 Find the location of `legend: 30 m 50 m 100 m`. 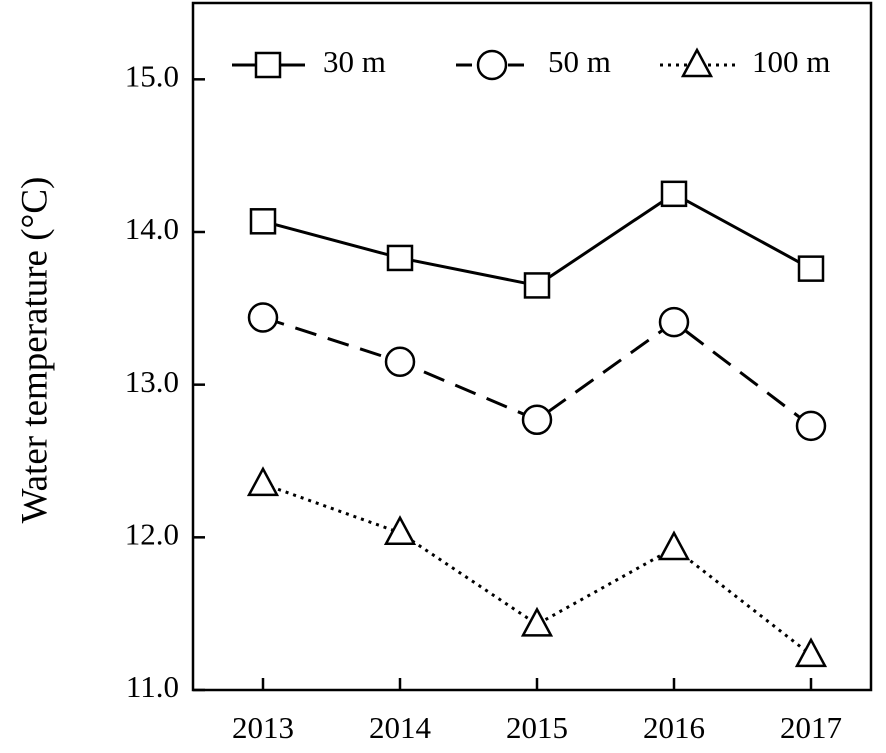

legend: 30 m 50 m 100 m is located at coordinates (531, 62).